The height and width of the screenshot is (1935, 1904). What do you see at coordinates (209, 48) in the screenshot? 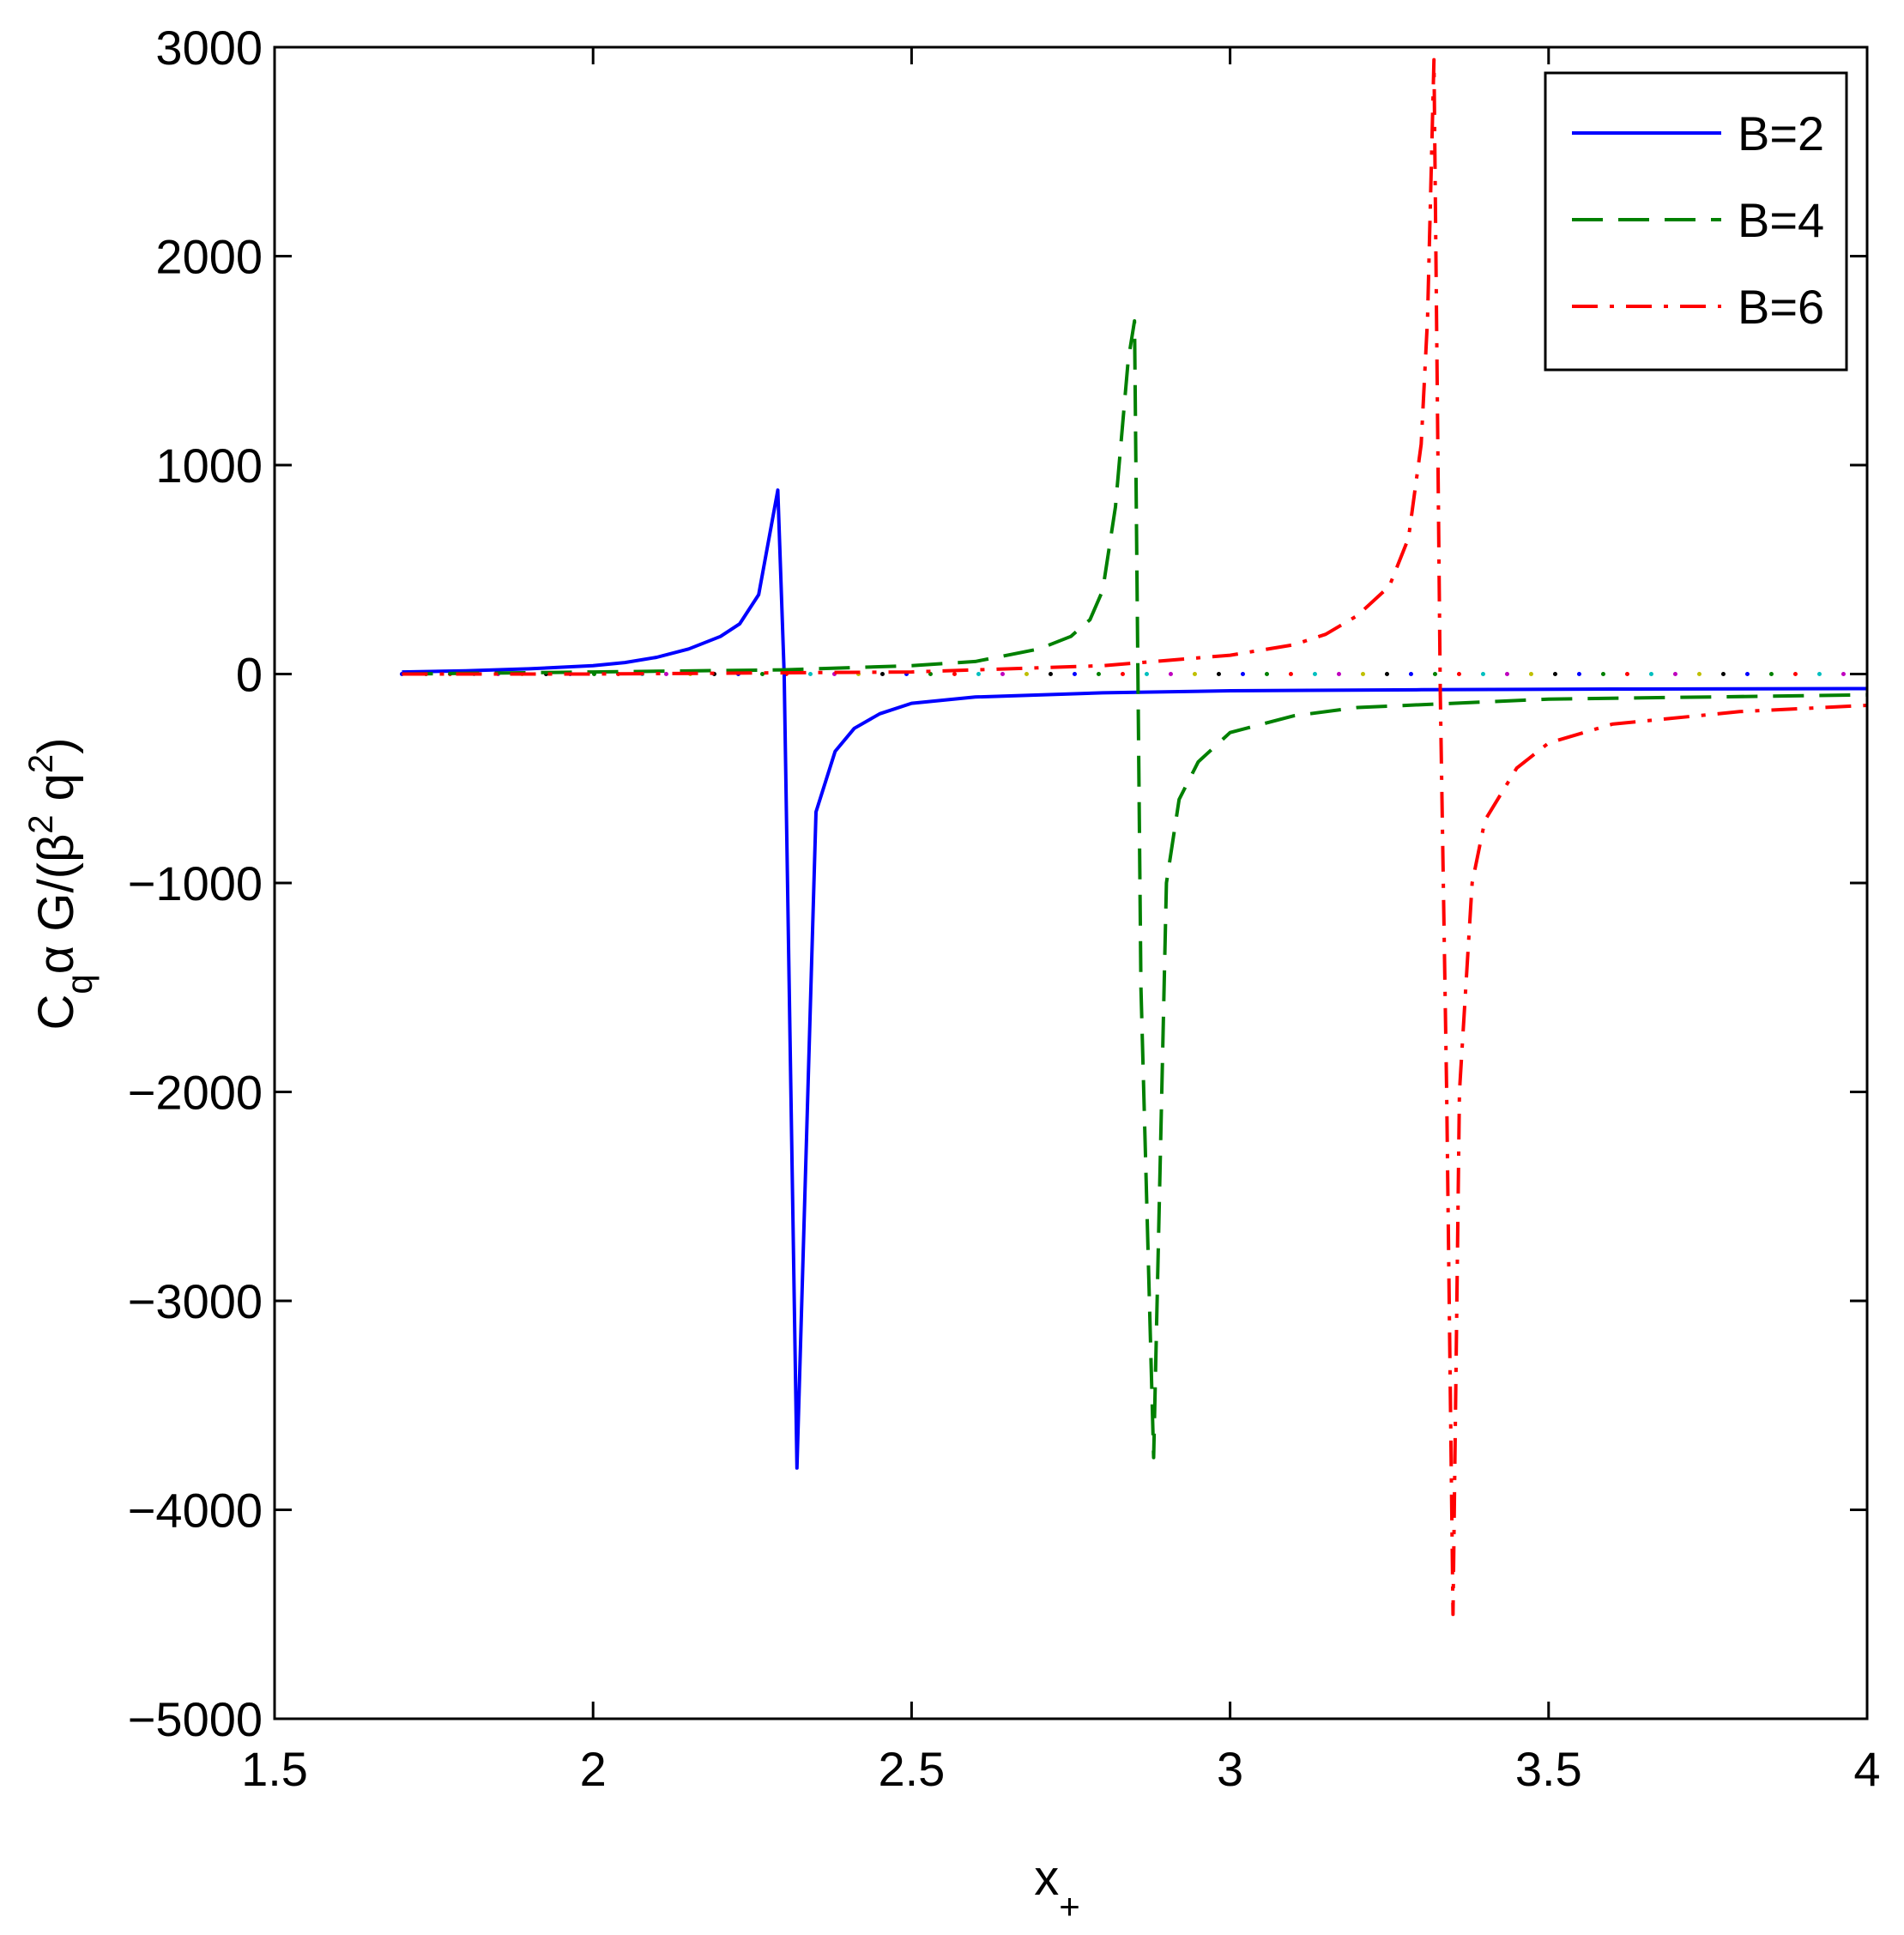
I see `y-tick-label: 3000` at bounding box center [209, 48].